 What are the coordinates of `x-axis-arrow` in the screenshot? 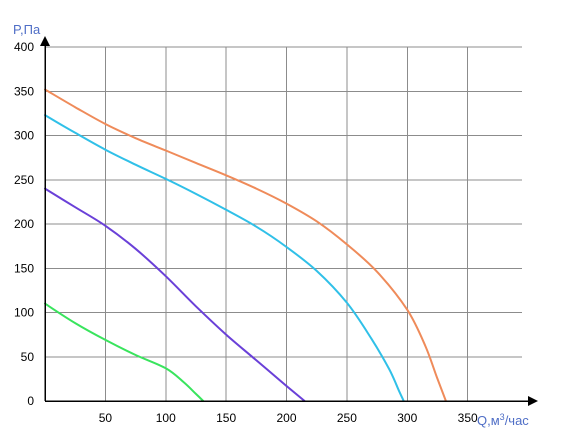 It's located at (533, 401).